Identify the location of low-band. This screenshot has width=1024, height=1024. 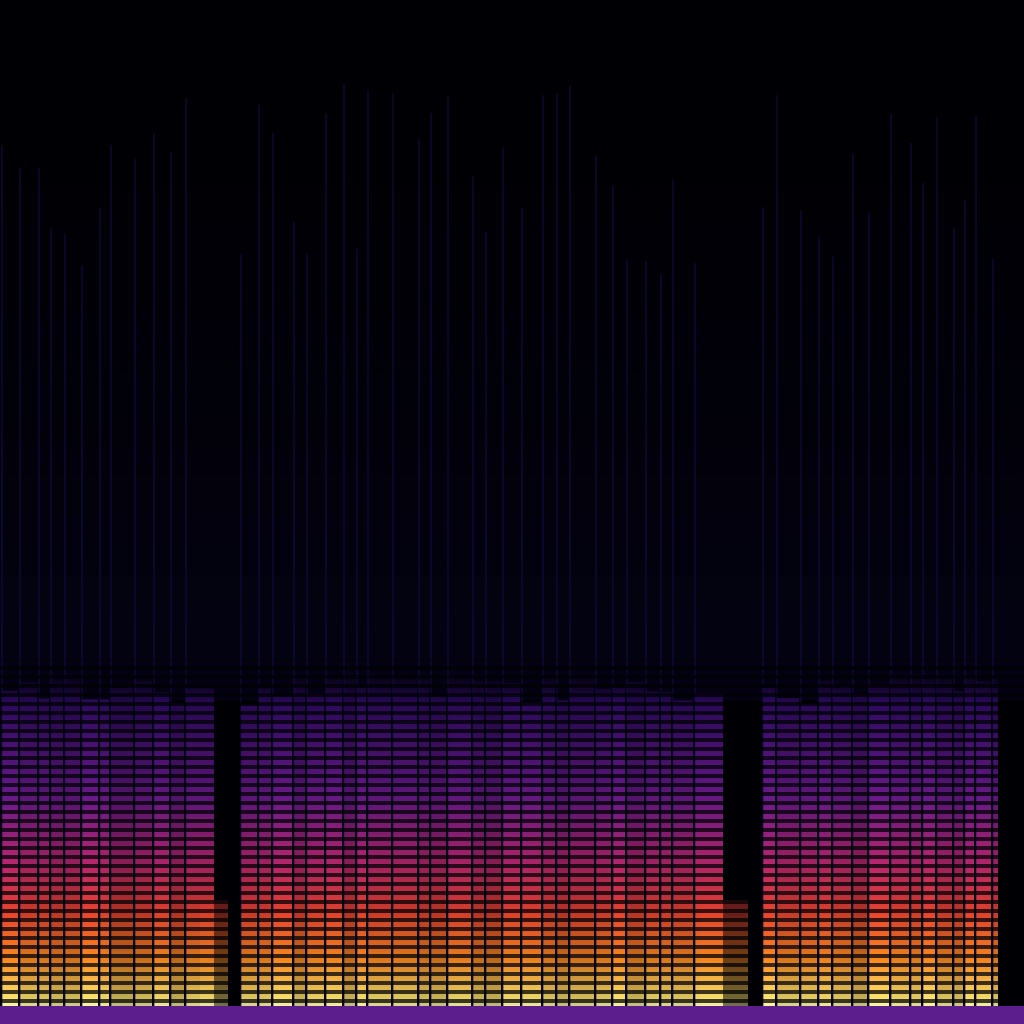
(512, 1015).